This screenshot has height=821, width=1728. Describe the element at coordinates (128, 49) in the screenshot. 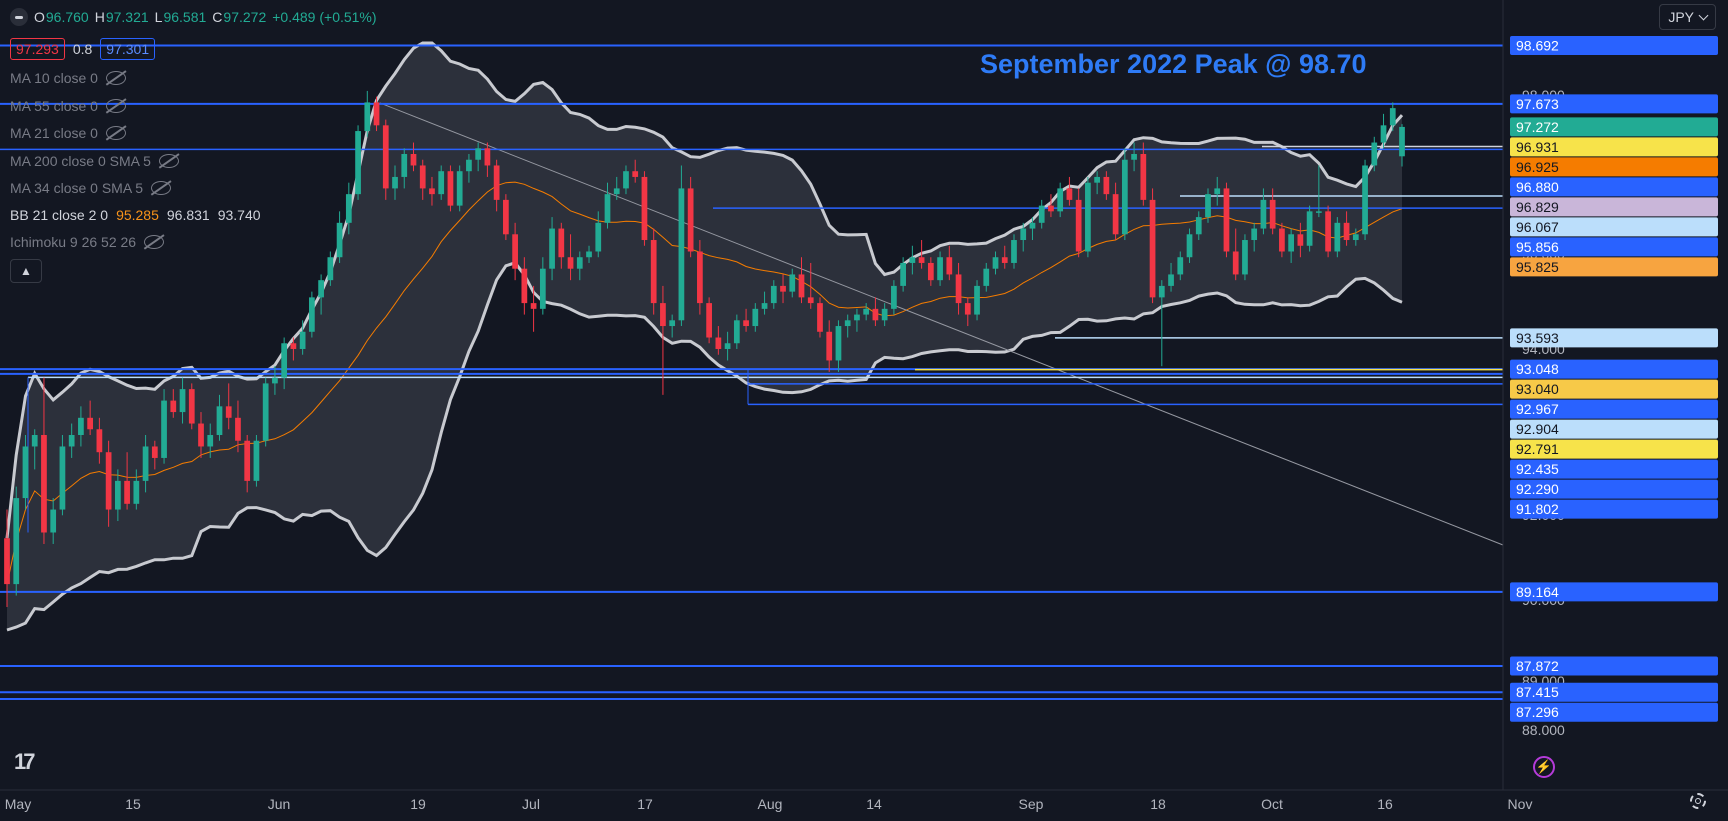

I see `buy-price-button: 97.301` at that location.